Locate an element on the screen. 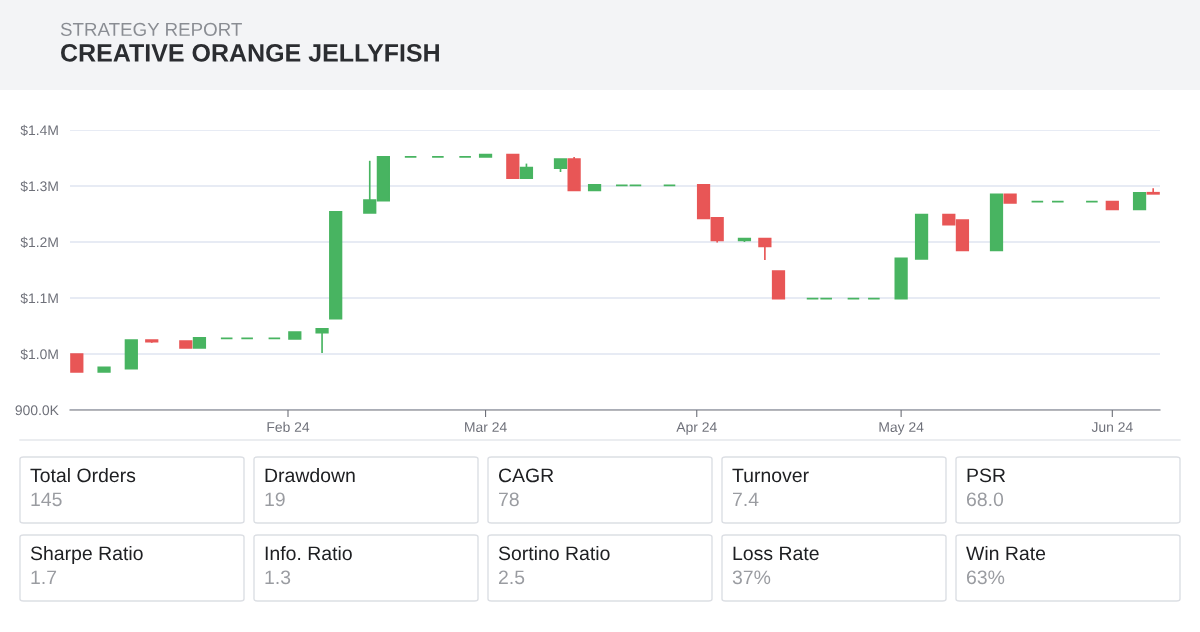 This screenshot has width=1200, height=632. x-tick-label: Jun 24 is located at coordinates (1112, 427).